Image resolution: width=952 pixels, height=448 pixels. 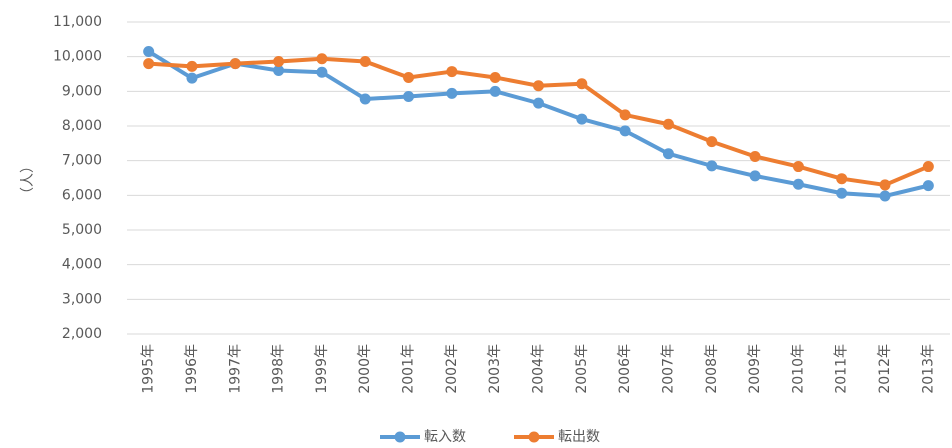 What do you see at coordinates (842, 369) in the screenshot?
I see `x-tick-label: 2011年` at bounding box center [842, 369].